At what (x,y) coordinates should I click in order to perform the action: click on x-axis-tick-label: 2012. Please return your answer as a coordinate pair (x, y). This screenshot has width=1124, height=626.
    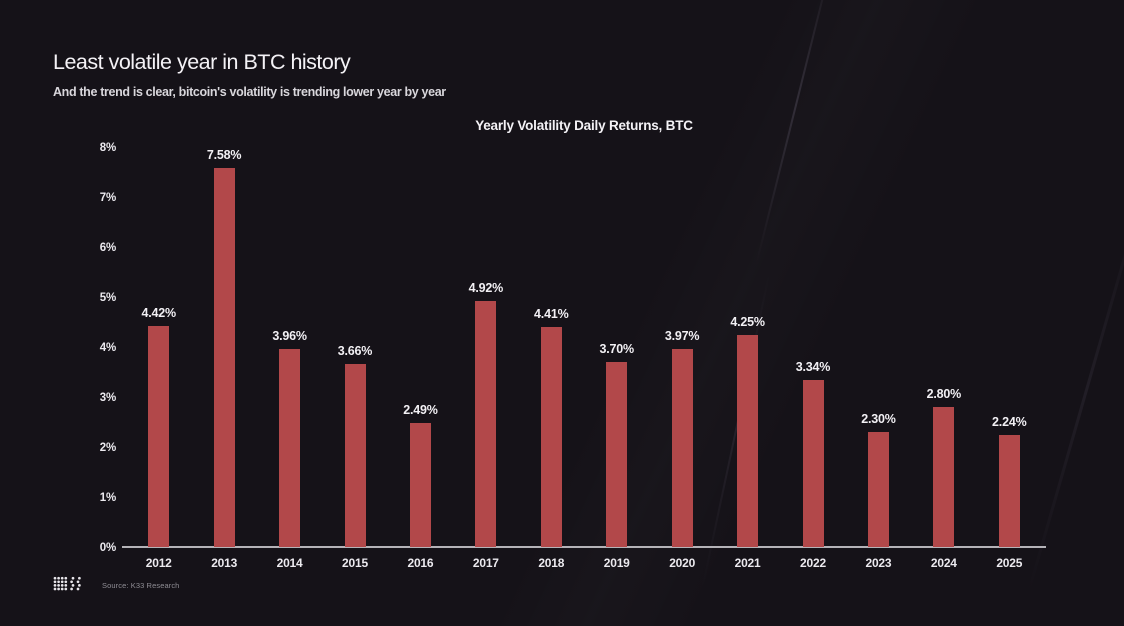
    Looking at the image, I should click on (158, 563).